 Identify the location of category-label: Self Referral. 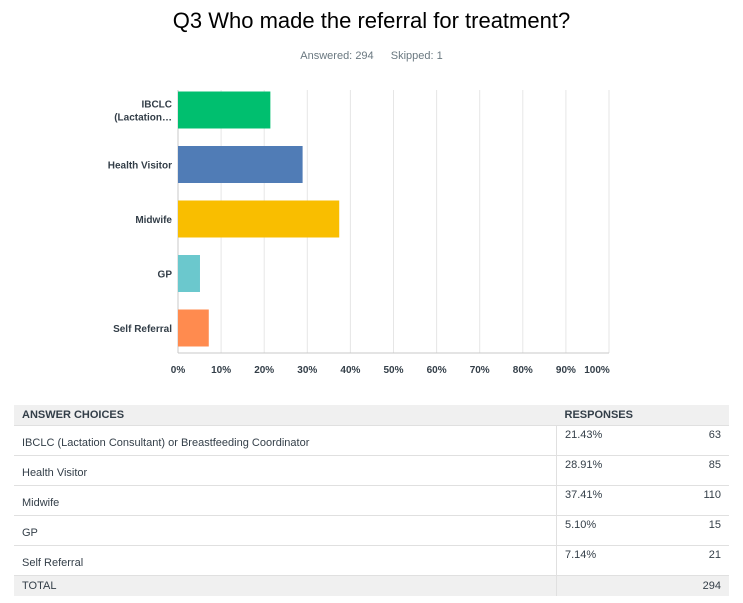
(142, 329).